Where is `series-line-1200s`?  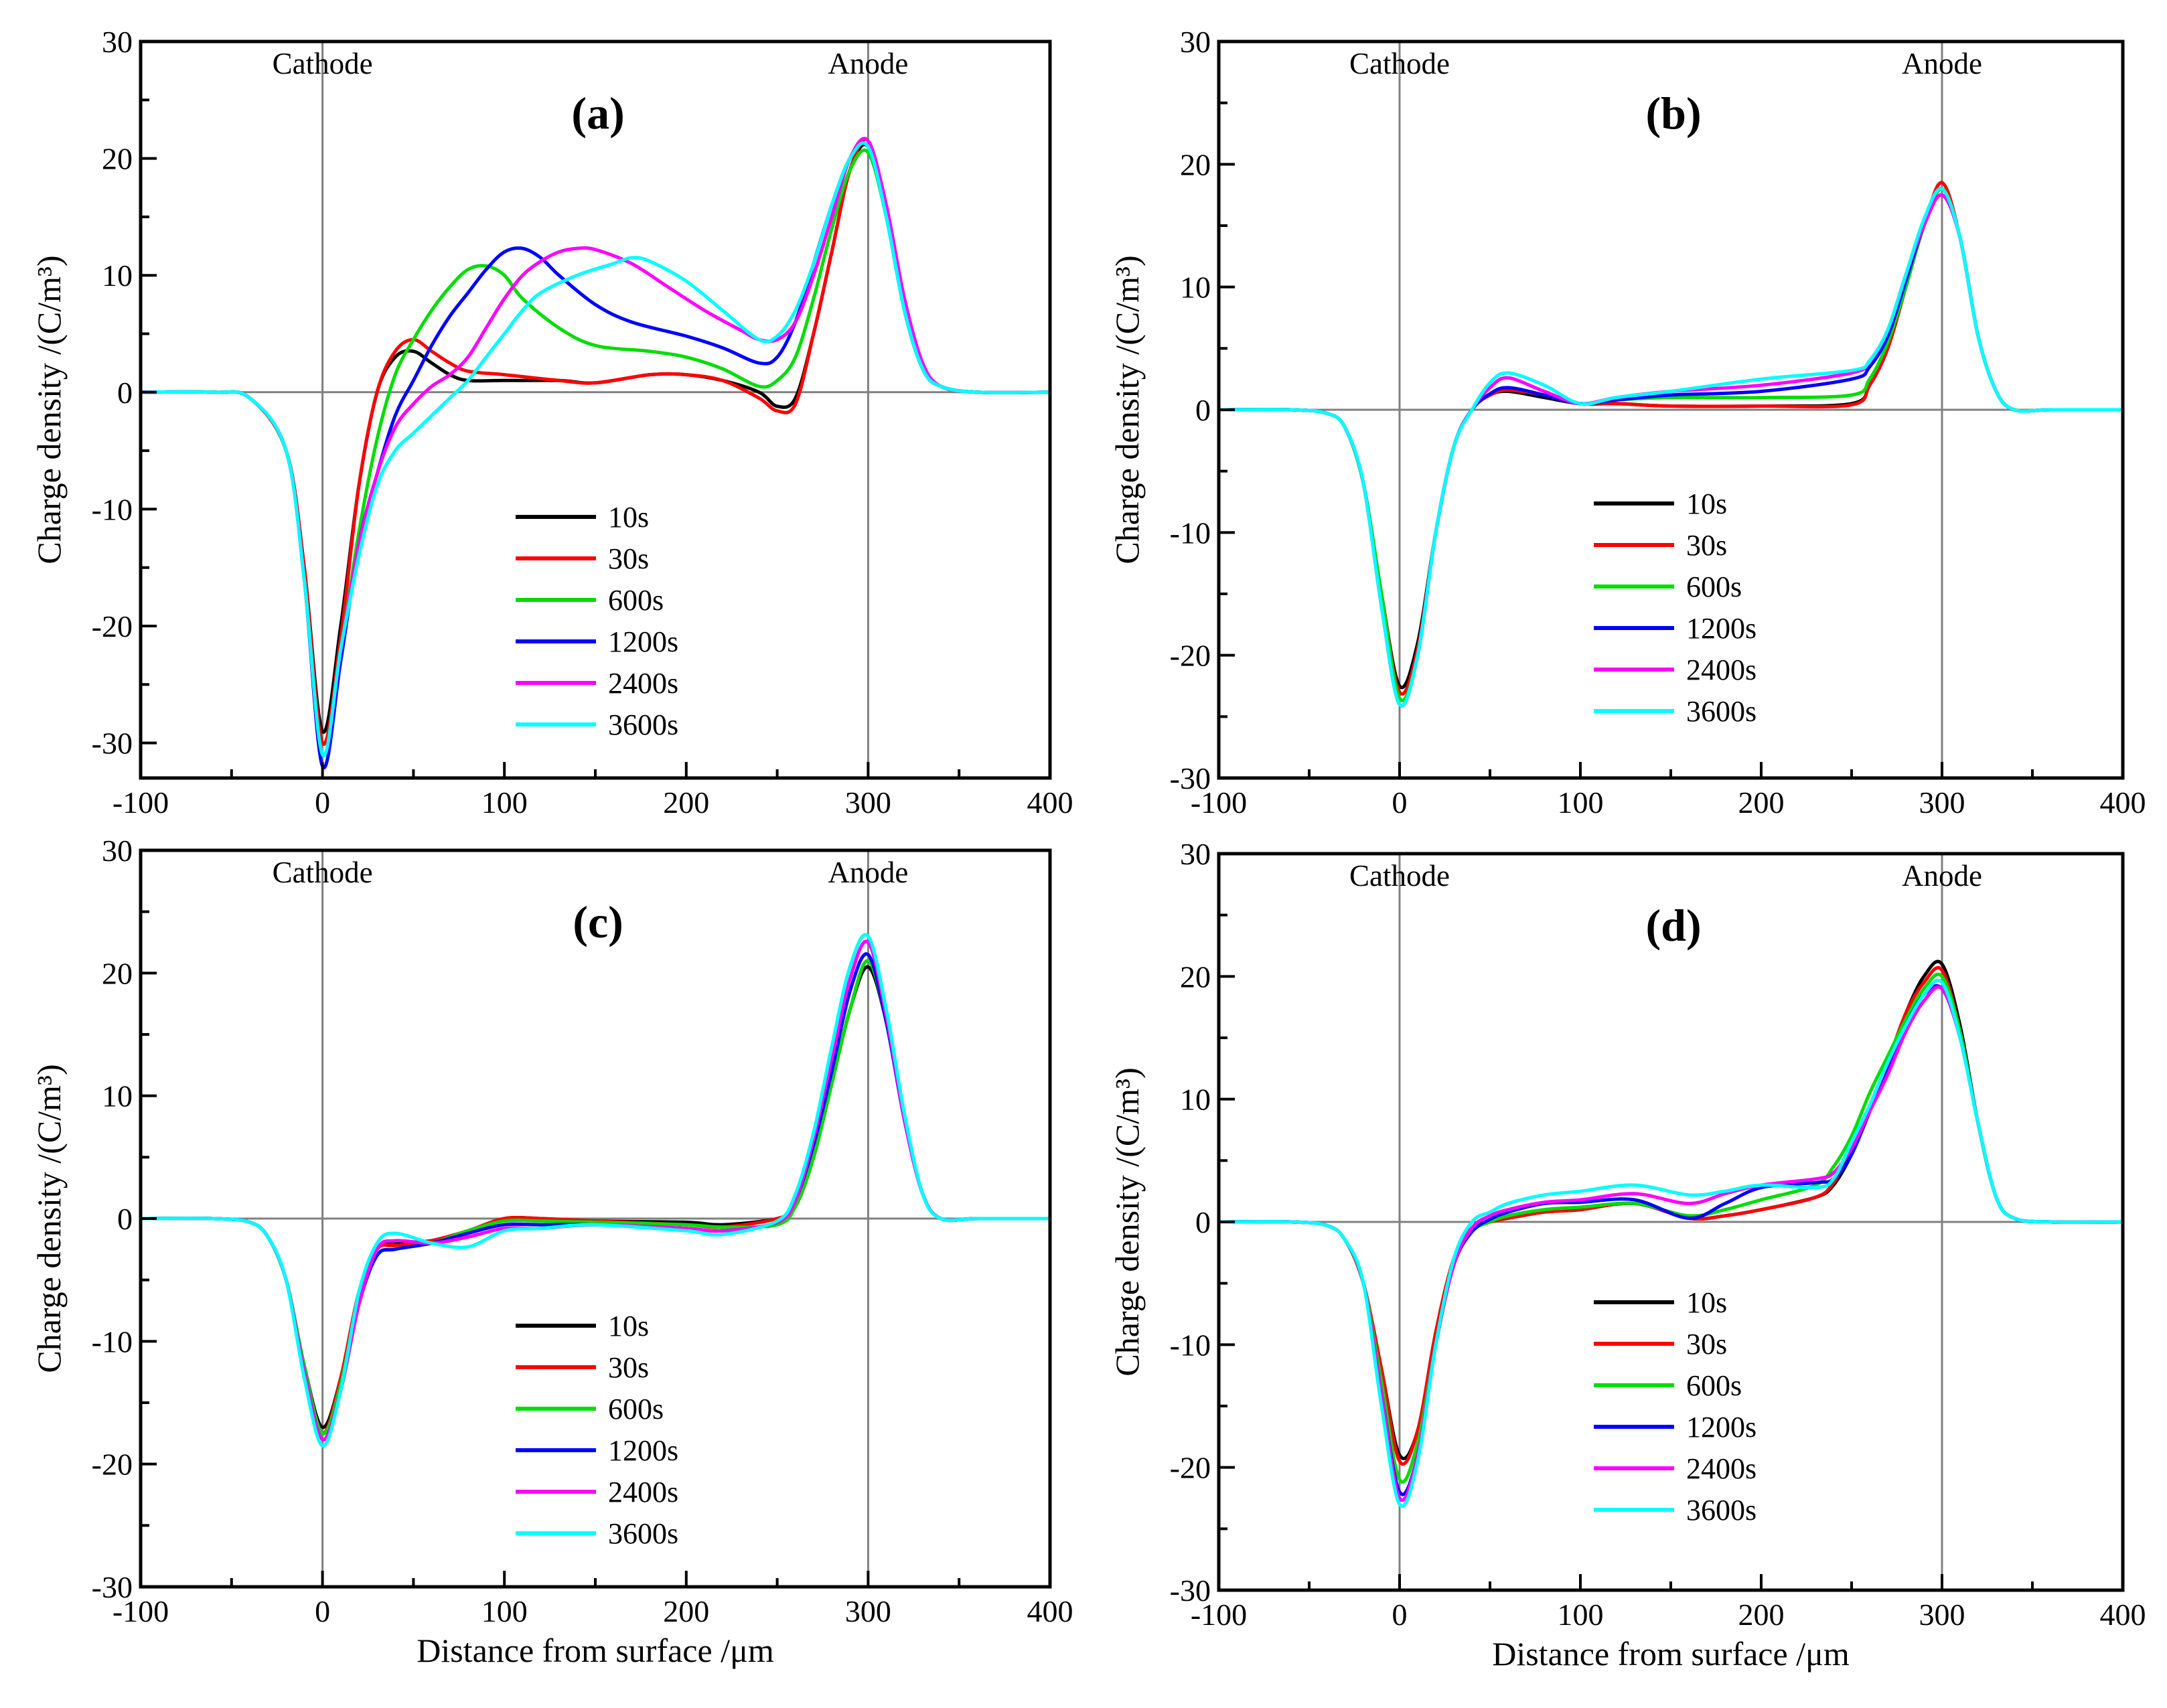
series-line-1200s is located at coordinates (1671, 1240).